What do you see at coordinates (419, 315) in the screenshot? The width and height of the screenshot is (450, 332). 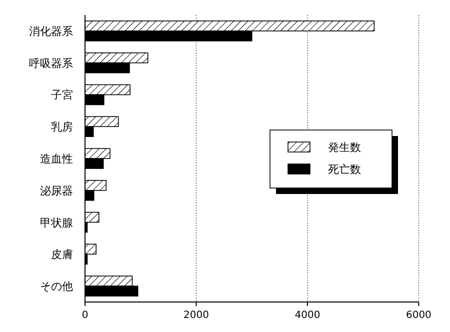 I see `x-tick-label: 6000` at bounding box center [419, 315].